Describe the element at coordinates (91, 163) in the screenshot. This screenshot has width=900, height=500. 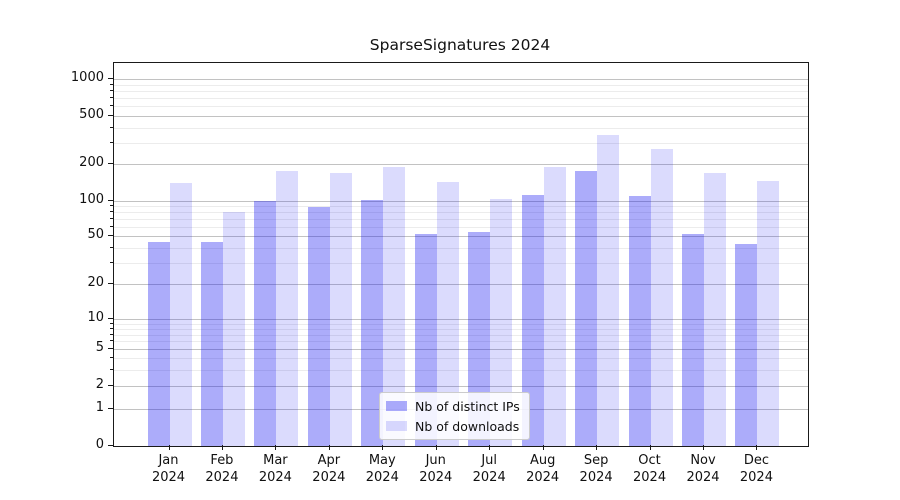
I see `y-tick-label: 200` at that location.